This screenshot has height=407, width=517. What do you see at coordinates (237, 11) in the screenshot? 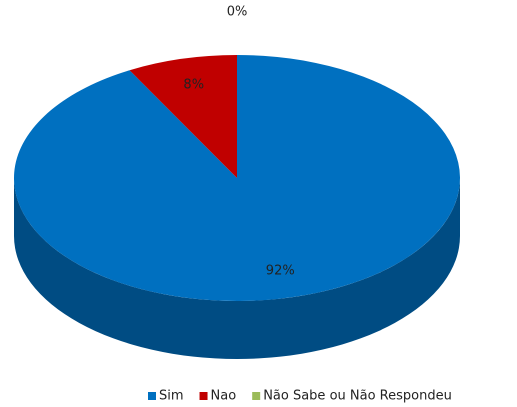
I see `data-label: 0%` at bounding box center [237, 11].